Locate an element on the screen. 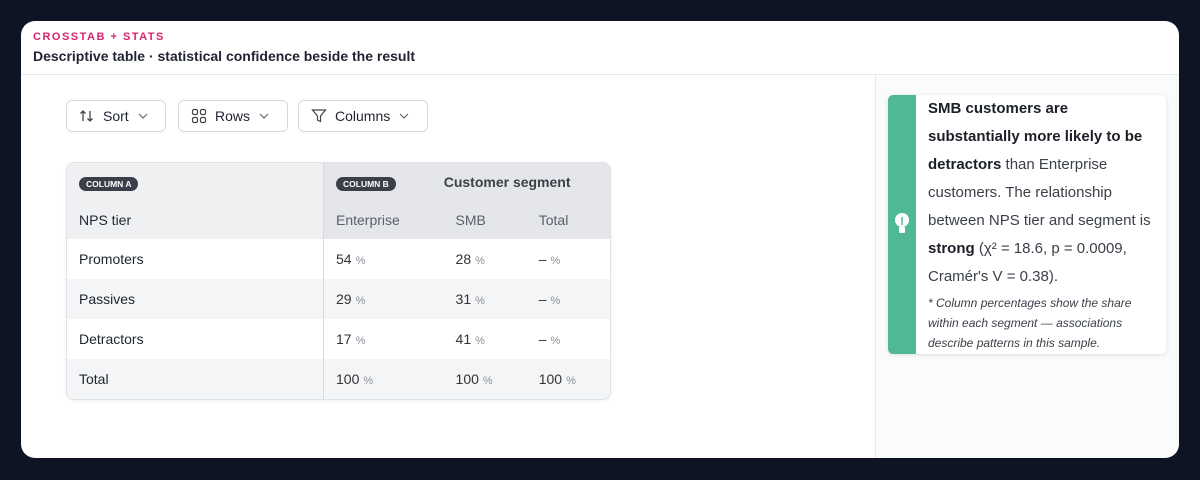  badge: COLUMN A is located at coordinates (109, 183).